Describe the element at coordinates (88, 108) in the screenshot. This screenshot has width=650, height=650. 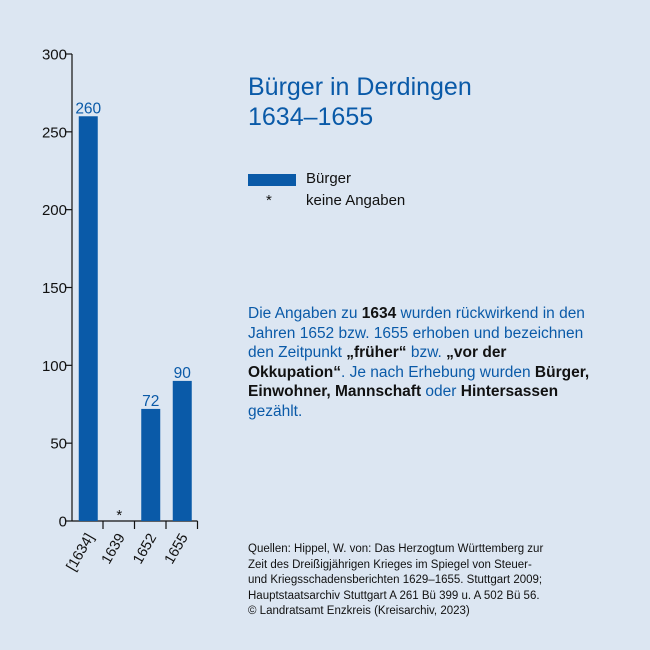
I see `data-label: 260` at that location.